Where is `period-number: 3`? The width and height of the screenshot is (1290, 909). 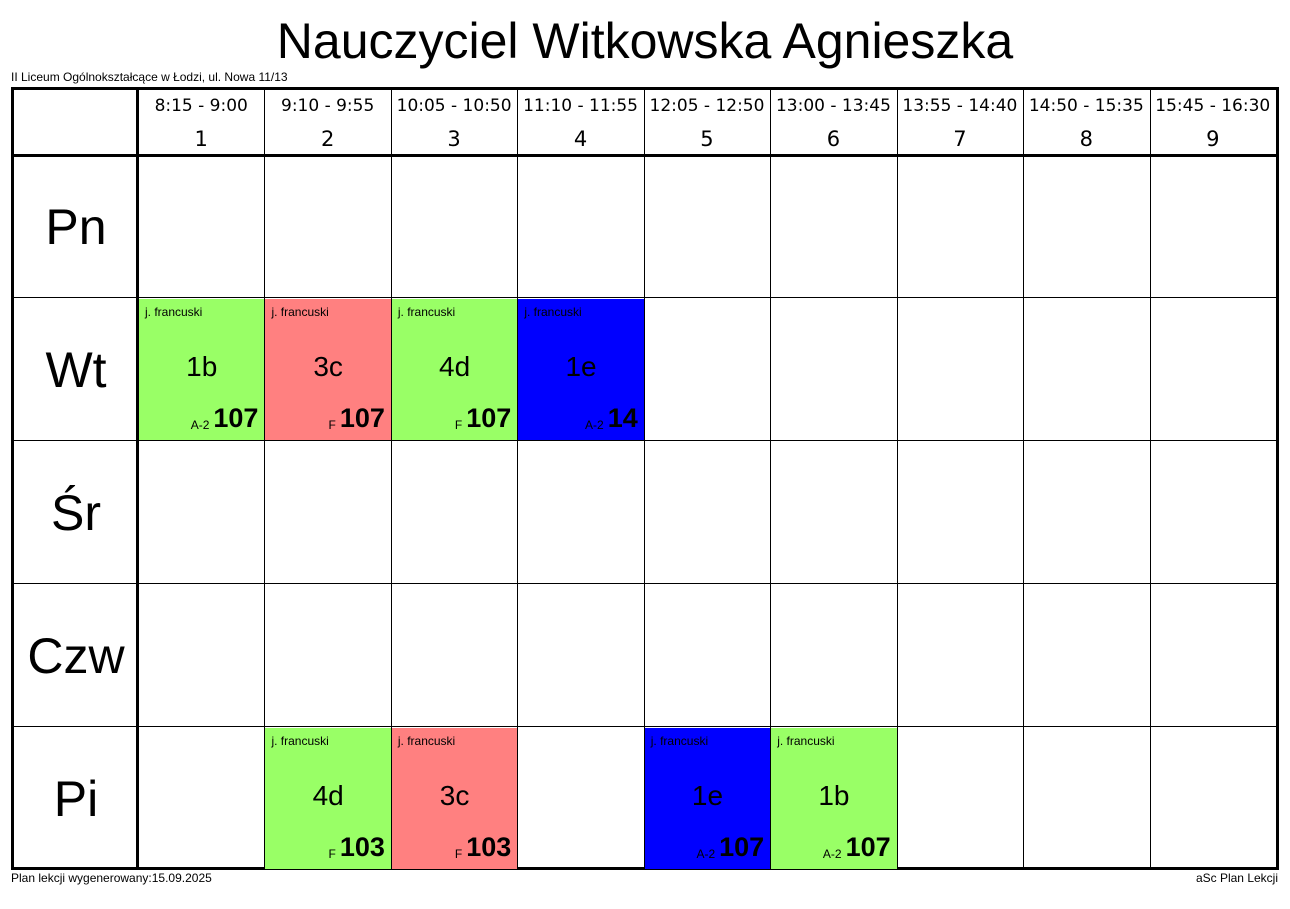 period-number: 3 is located at coordinates (454, 139).